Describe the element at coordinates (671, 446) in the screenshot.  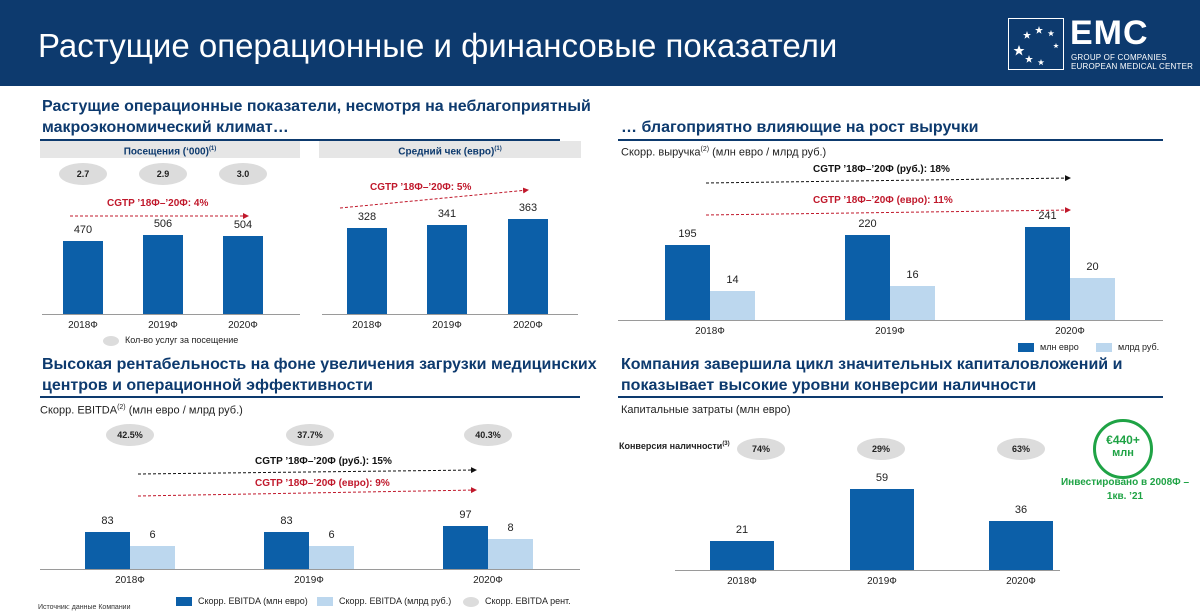
I see `cash-conversion-label-text: Конверсия наличности` at that location.